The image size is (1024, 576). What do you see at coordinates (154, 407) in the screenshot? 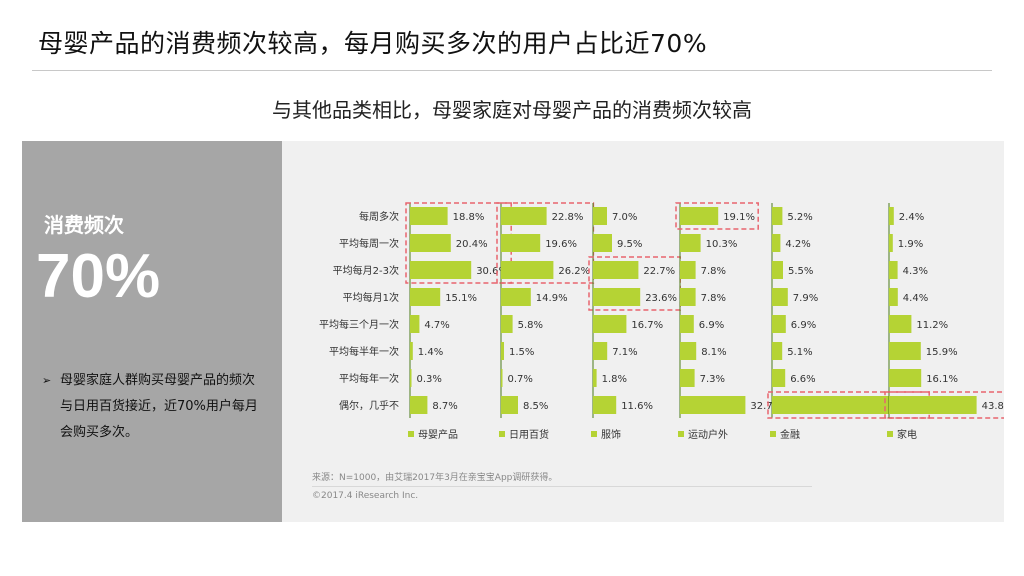
I see `summary-bullet: ➢ 母婴家庭人群购买母婴产品的频次与日用百货接近，近70%用户每月会购买多次。` at bounding box center [154, 407].